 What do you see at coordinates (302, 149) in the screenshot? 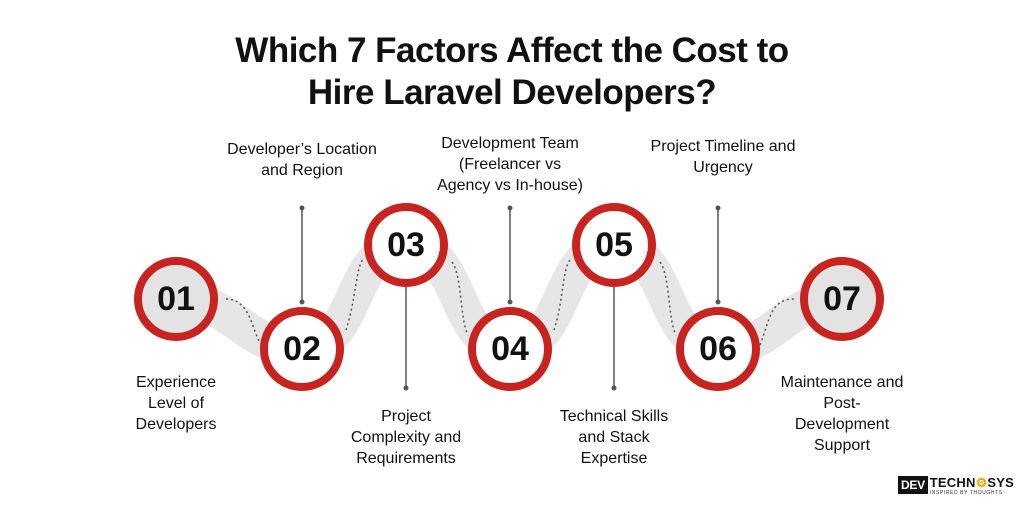
I see `label-line: Developer’s Location` at bounding box center [302, 149].